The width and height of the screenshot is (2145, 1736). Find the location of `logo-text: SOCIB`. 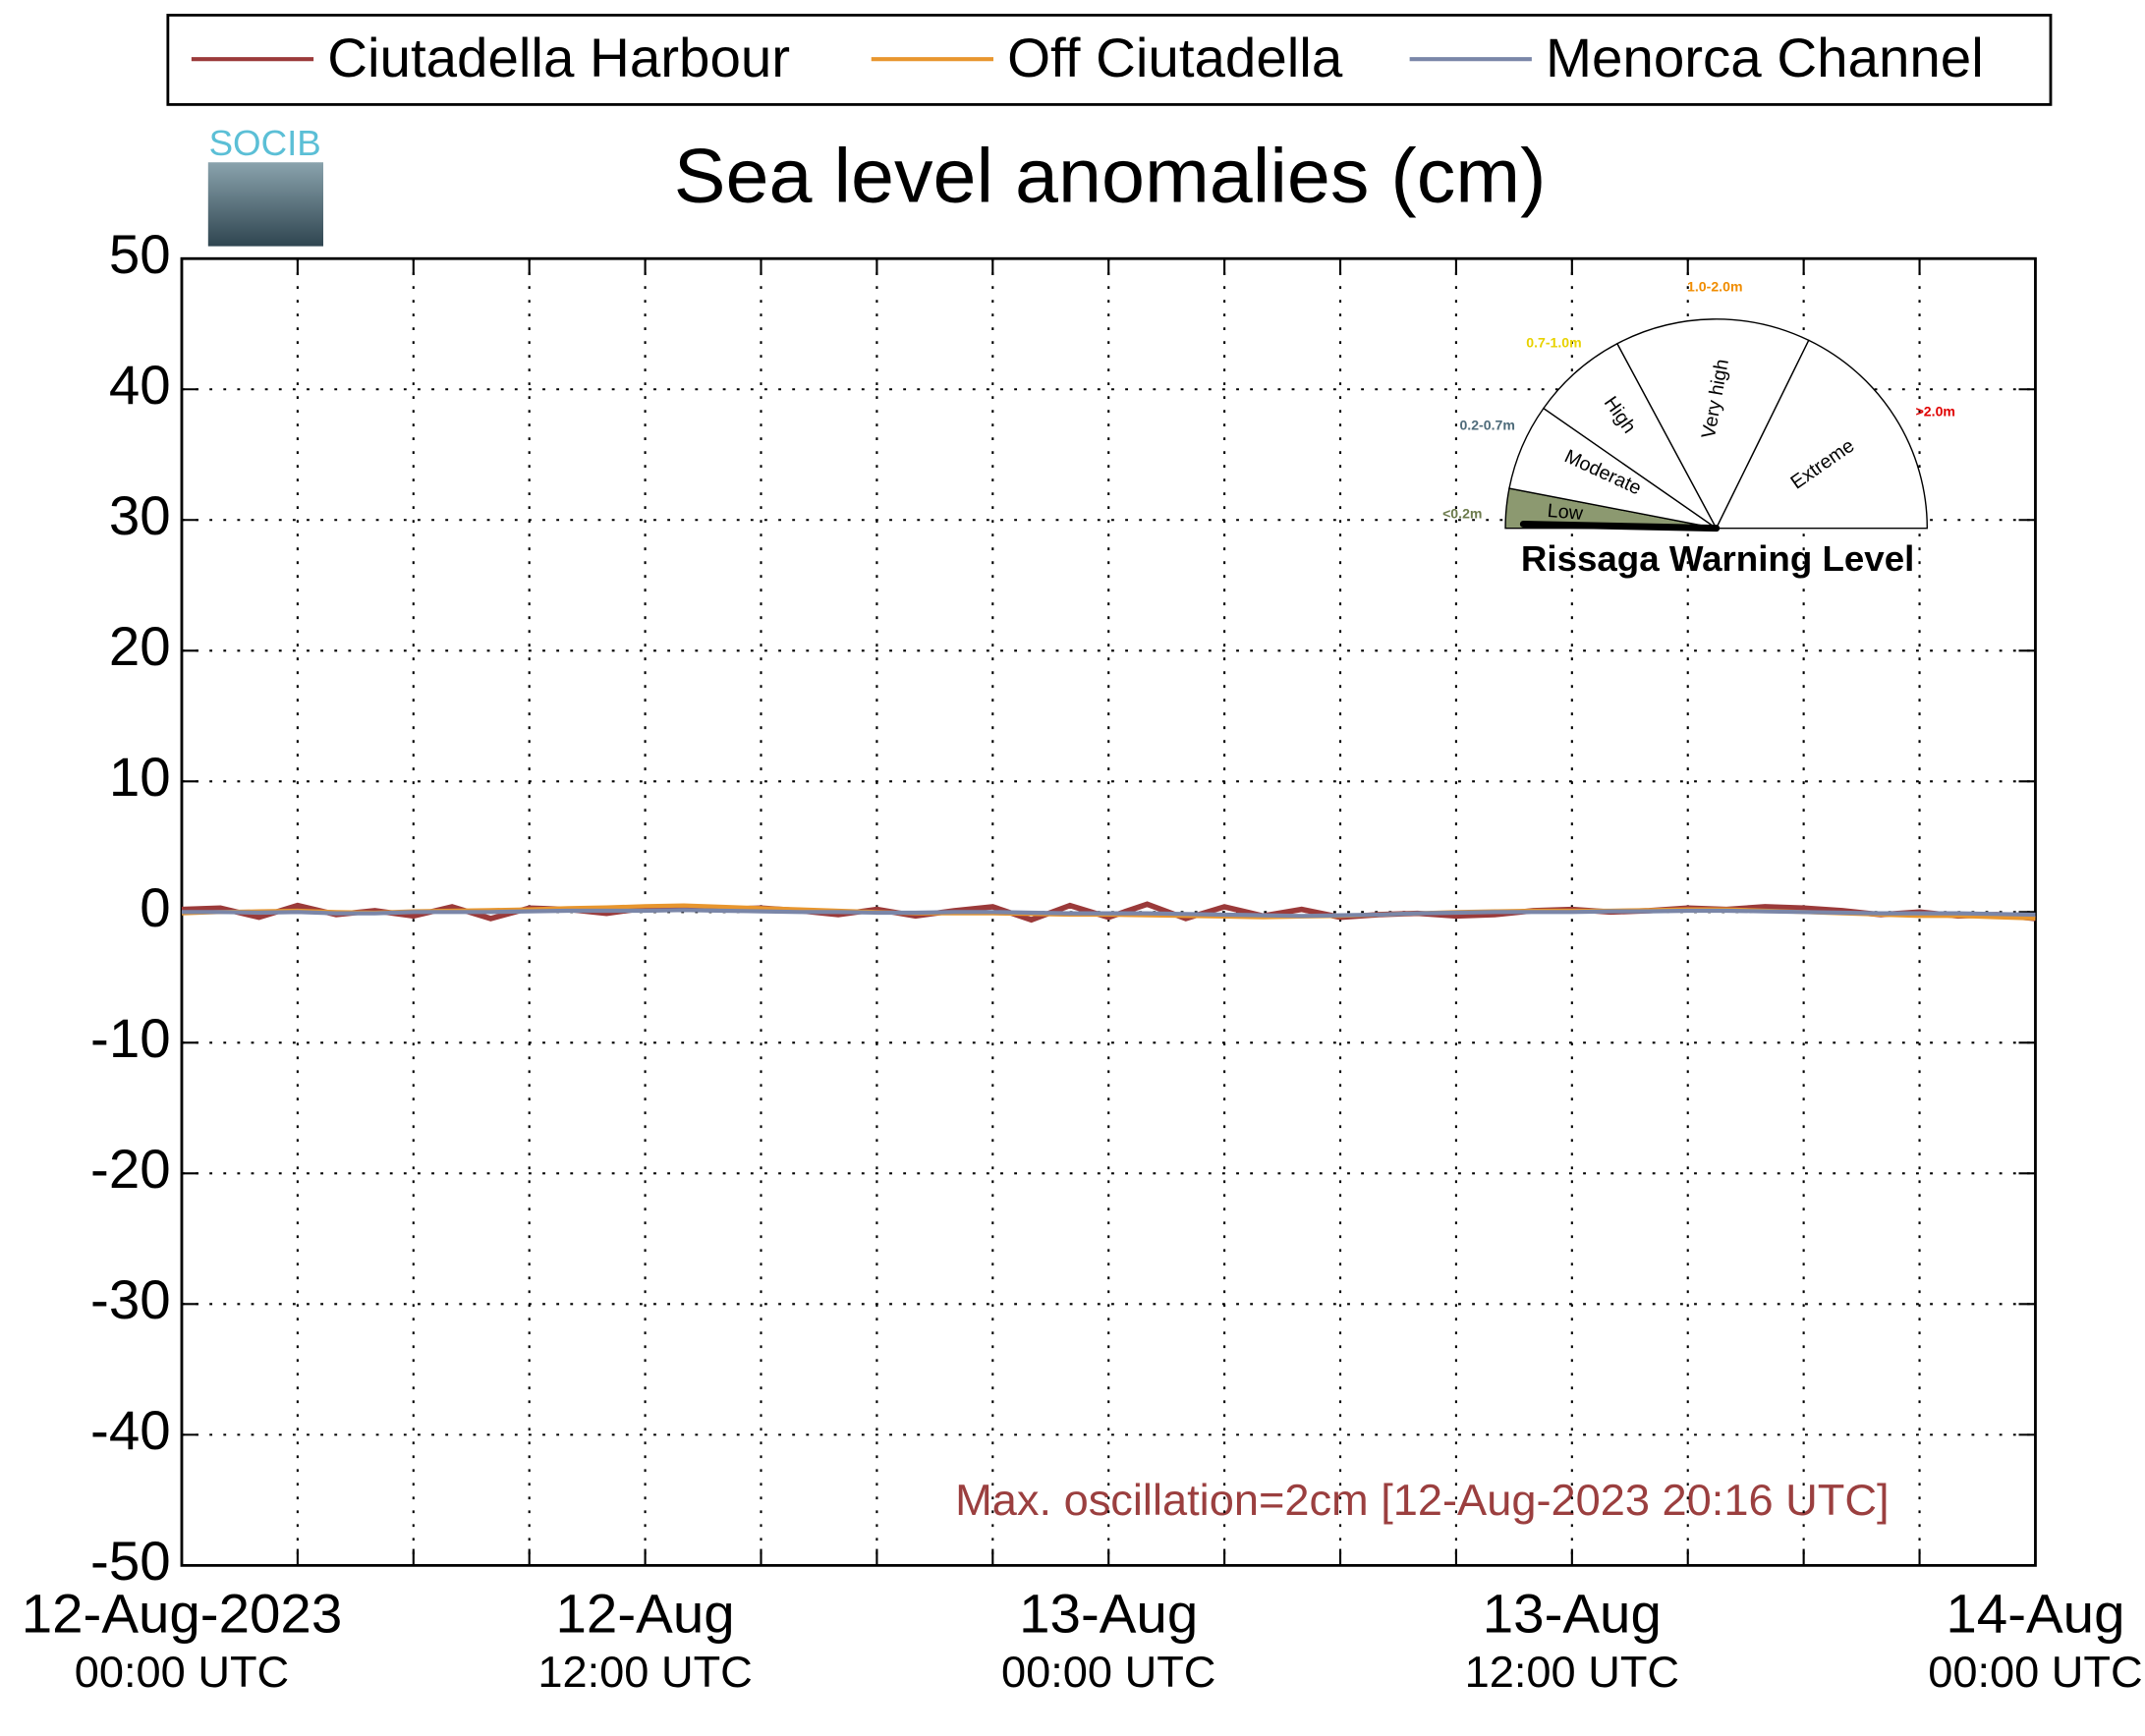

logo-text: SOCIB is located at coordinates (265, 143).